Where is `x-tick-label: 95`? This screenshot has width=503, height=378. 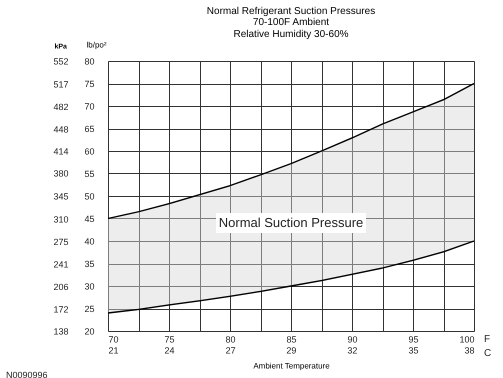
x-tick-label: 95 is located at coordinates (413, 339).